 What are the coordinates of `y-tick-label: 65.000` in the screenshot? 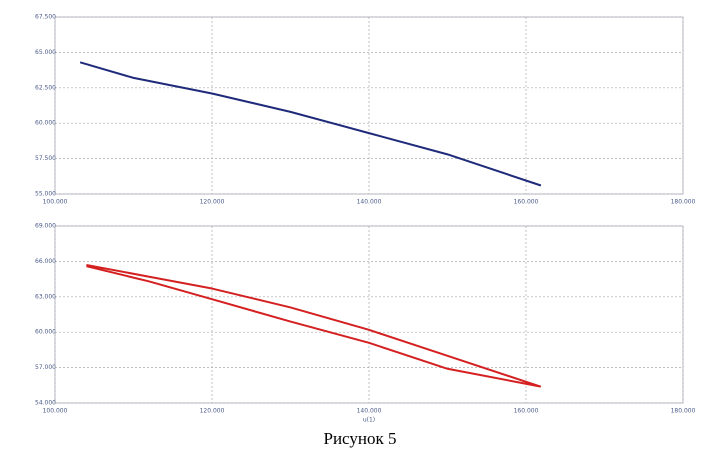 It's located at (45, 52).